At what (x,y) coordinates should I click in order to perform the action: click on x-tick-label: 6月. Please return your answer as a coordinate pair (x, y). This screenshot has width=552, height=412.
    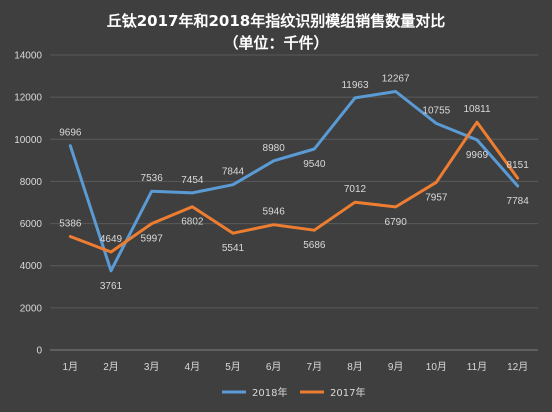
    Looking at the image, I should click on (274, 367).